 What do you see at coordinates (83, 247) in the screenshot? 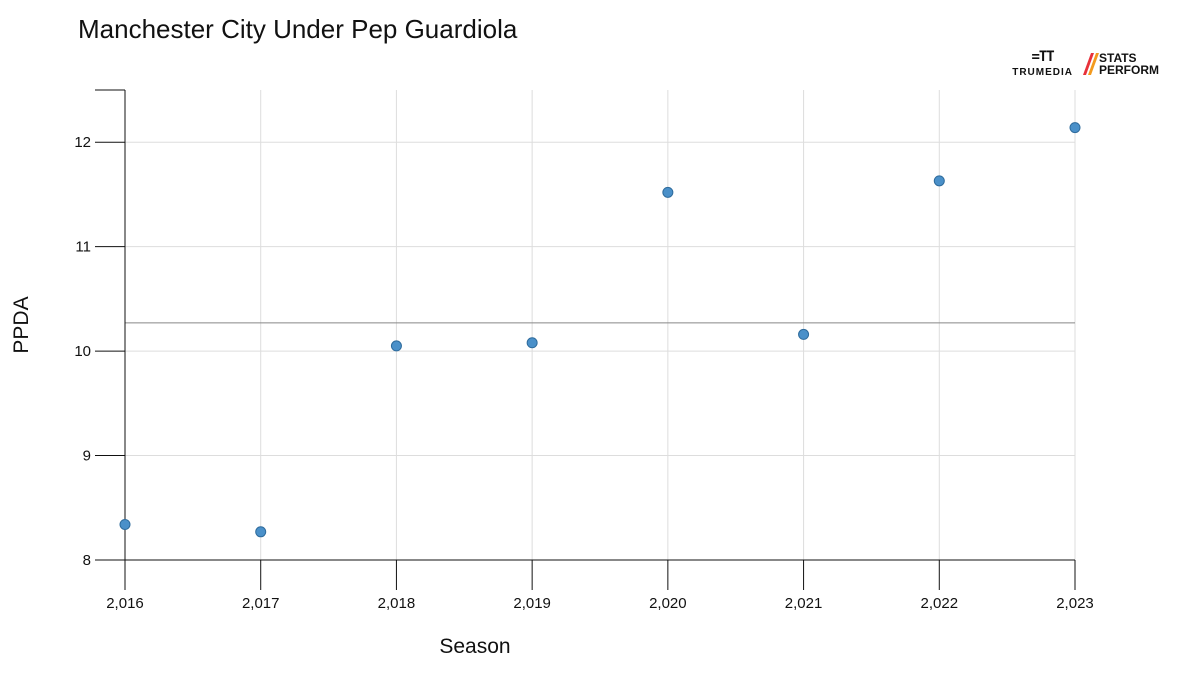
I see `y-tick-label: 11` at bounding box center [83, 247].